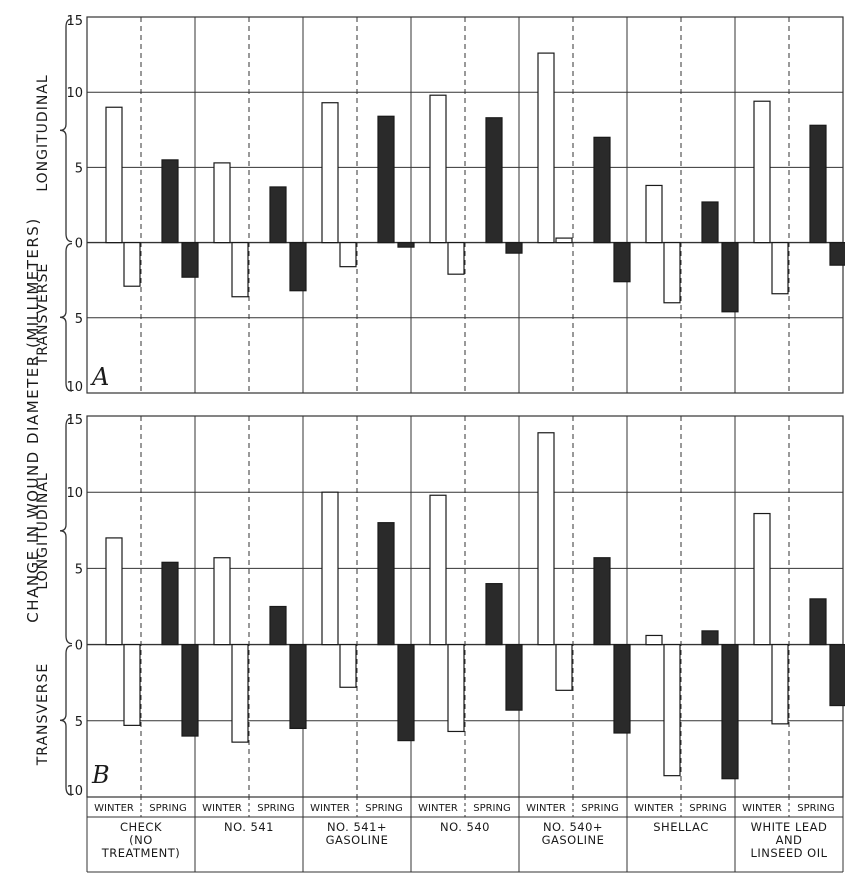 This screenshot has height=874, width=845. I want to click on treatment-label: WHITE LEAD, so click(789, 827).